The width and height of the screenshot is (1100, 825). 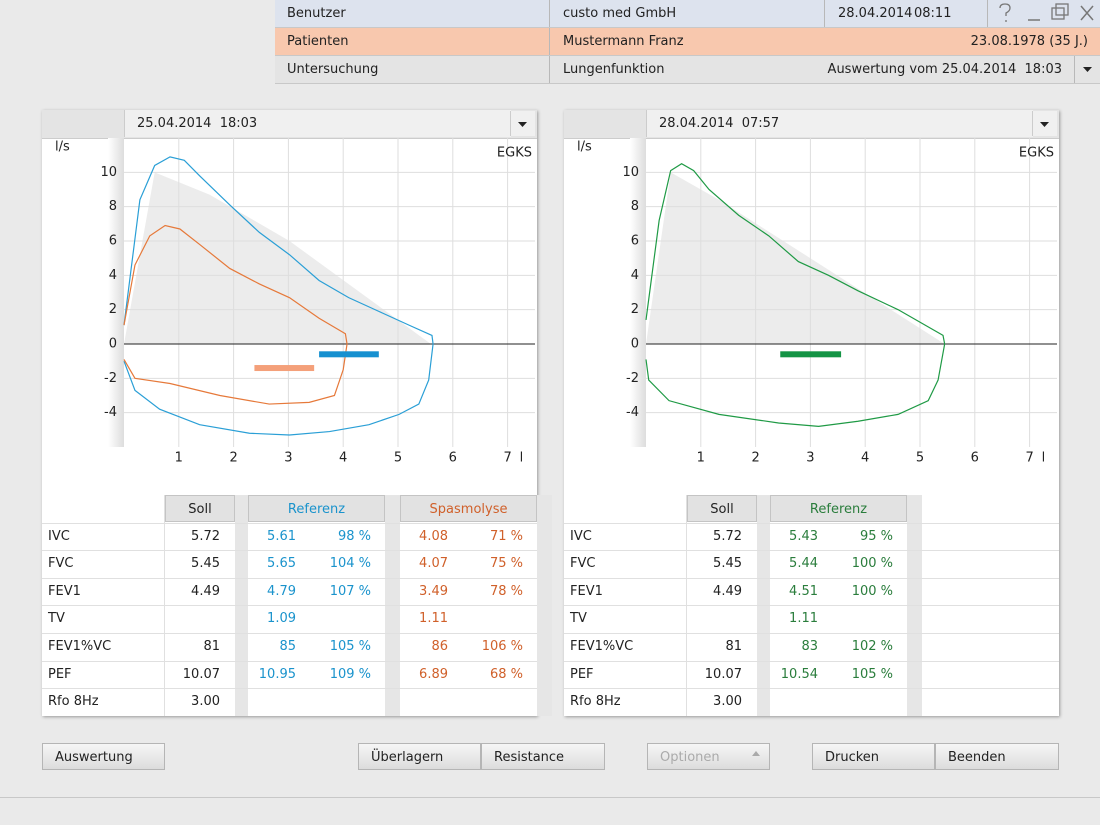 What do you see at coordinates (64, 591) in the screenshot?
I see `row-label: FEV1` at bounding box center [64, 591].